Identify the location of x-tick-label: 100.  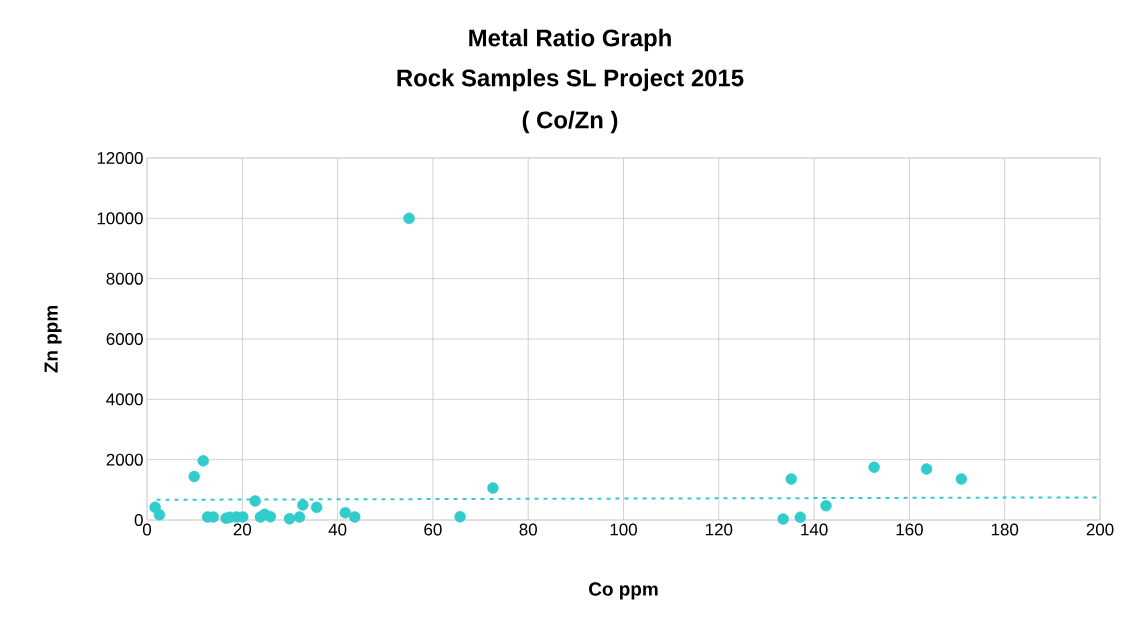
(623, 529).